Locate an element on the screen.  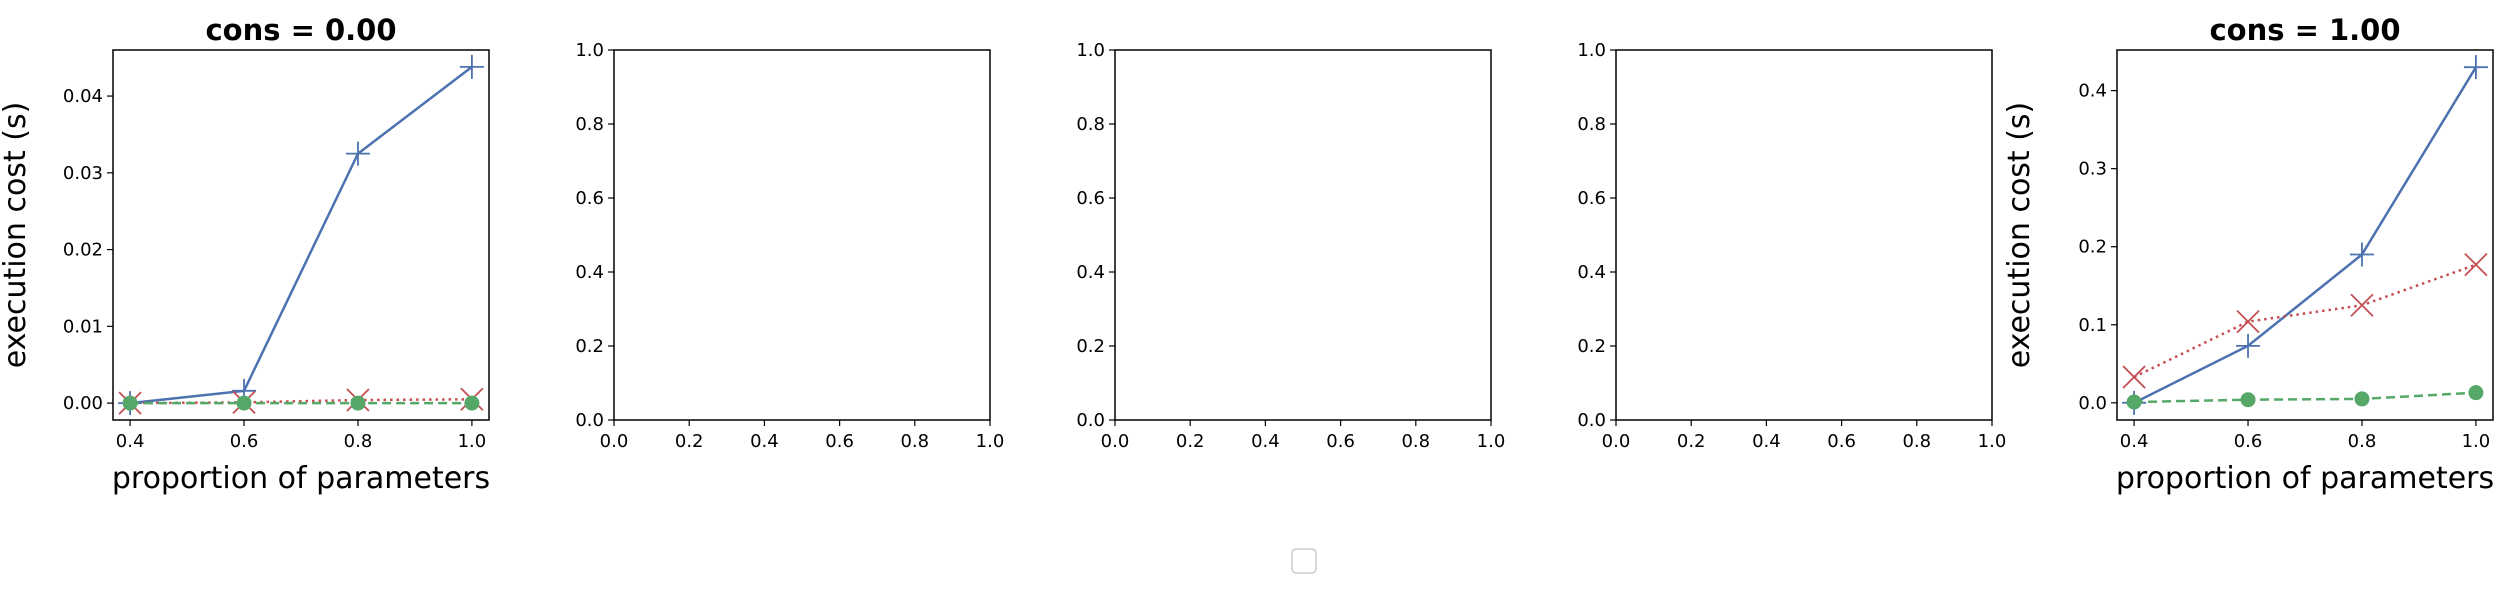
series-green-line is located at coordinates (2305, 397).